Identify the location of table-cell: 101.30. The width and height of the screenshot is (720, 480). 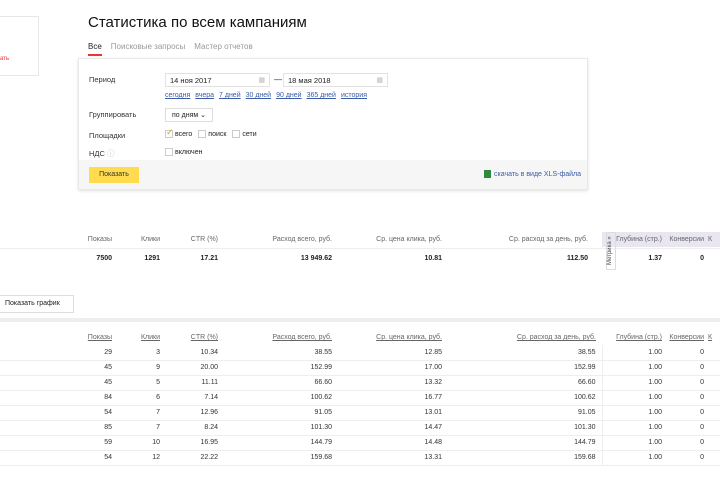
(522, 428).